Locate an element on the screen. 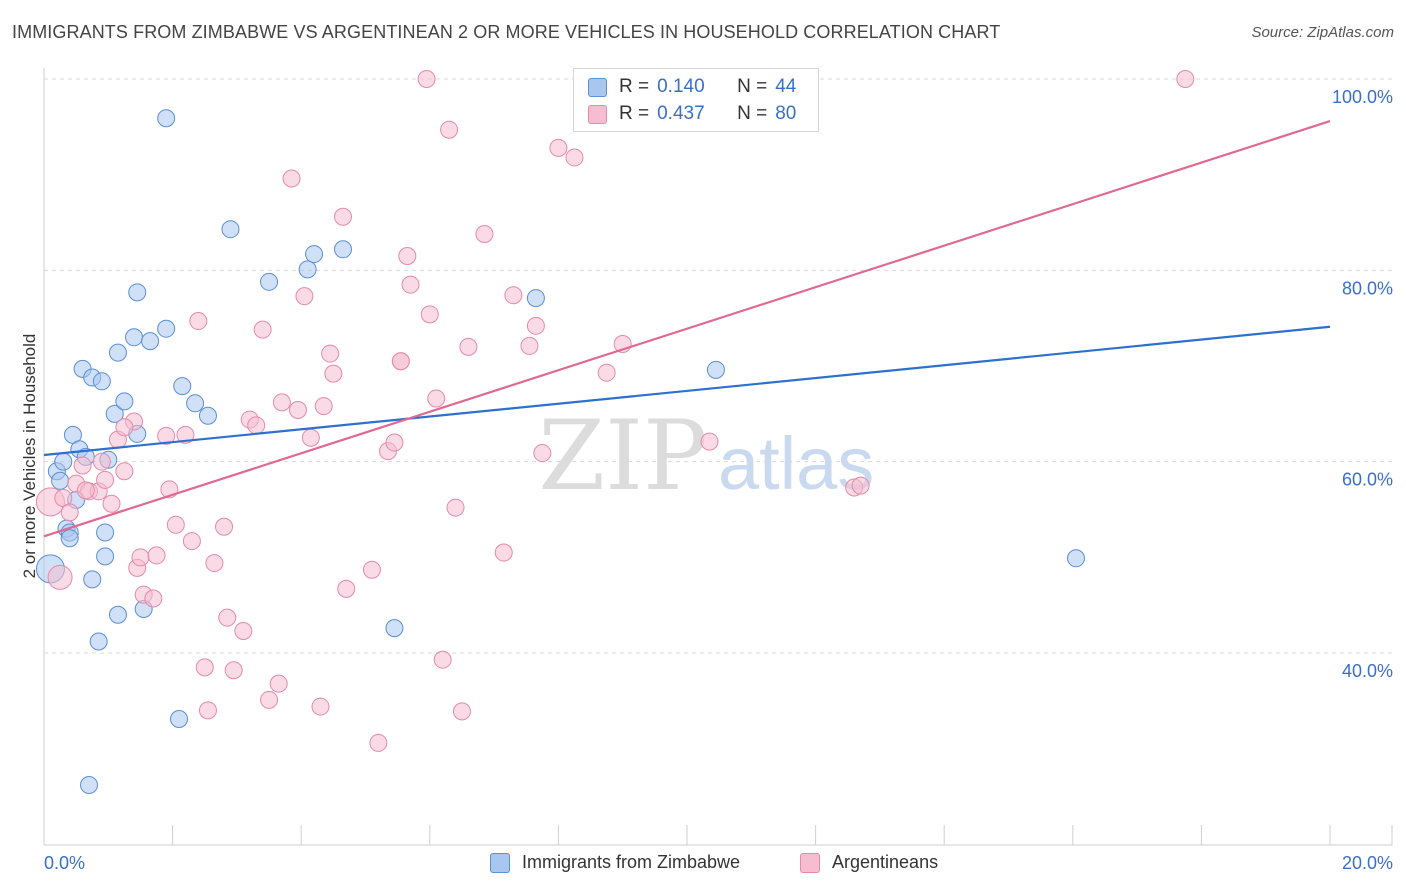  x-tick-label-min: 0.0% is located at coordinates (64, 863).